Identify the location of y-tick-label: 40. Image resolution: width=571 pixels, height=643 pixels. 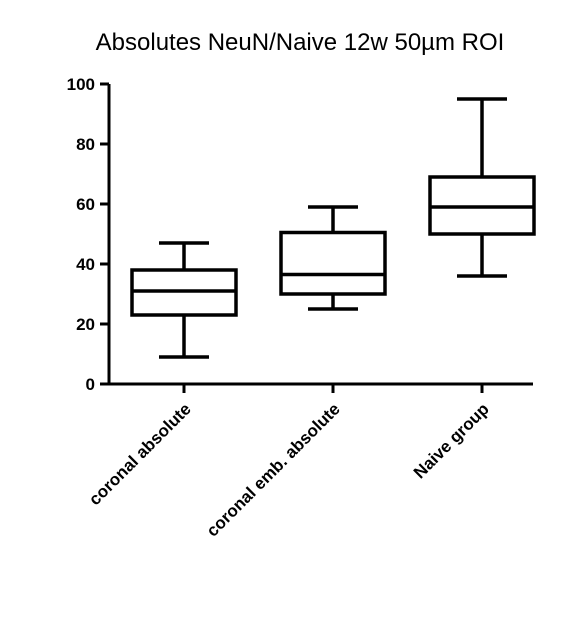
(85, 264).